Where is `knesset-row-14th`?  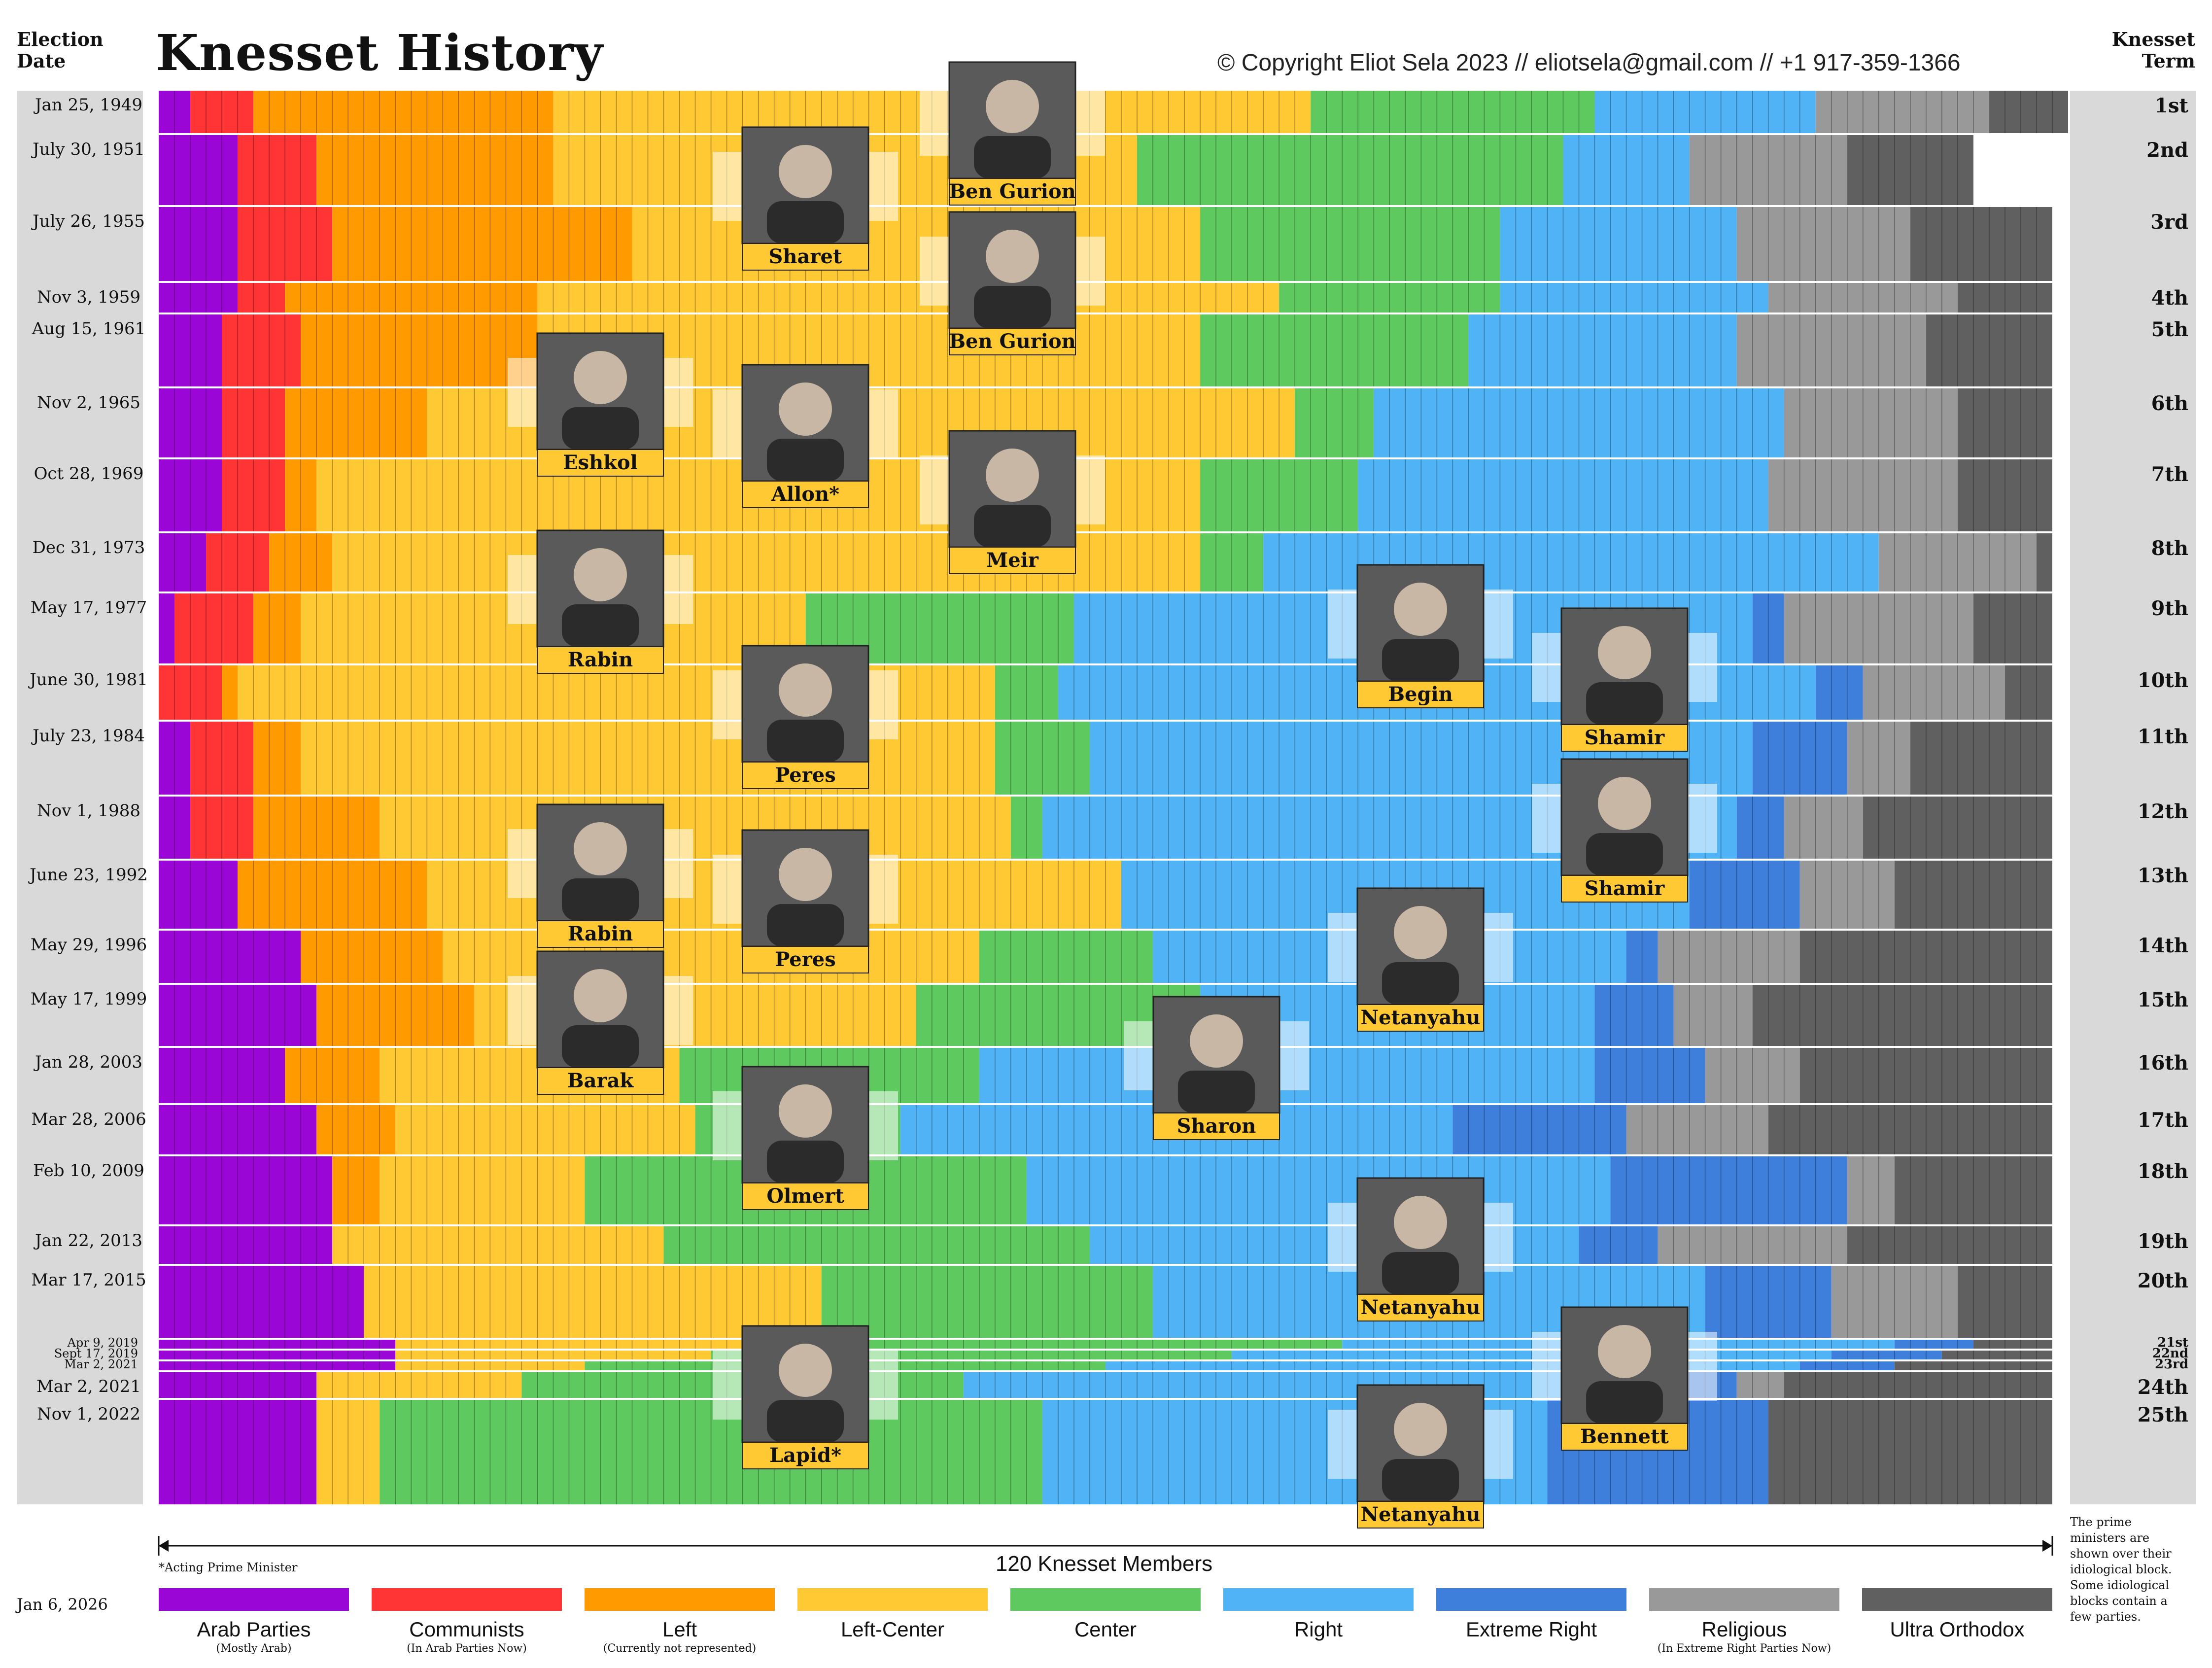
knesset-row-14th is located at coordinates (1105, 957).